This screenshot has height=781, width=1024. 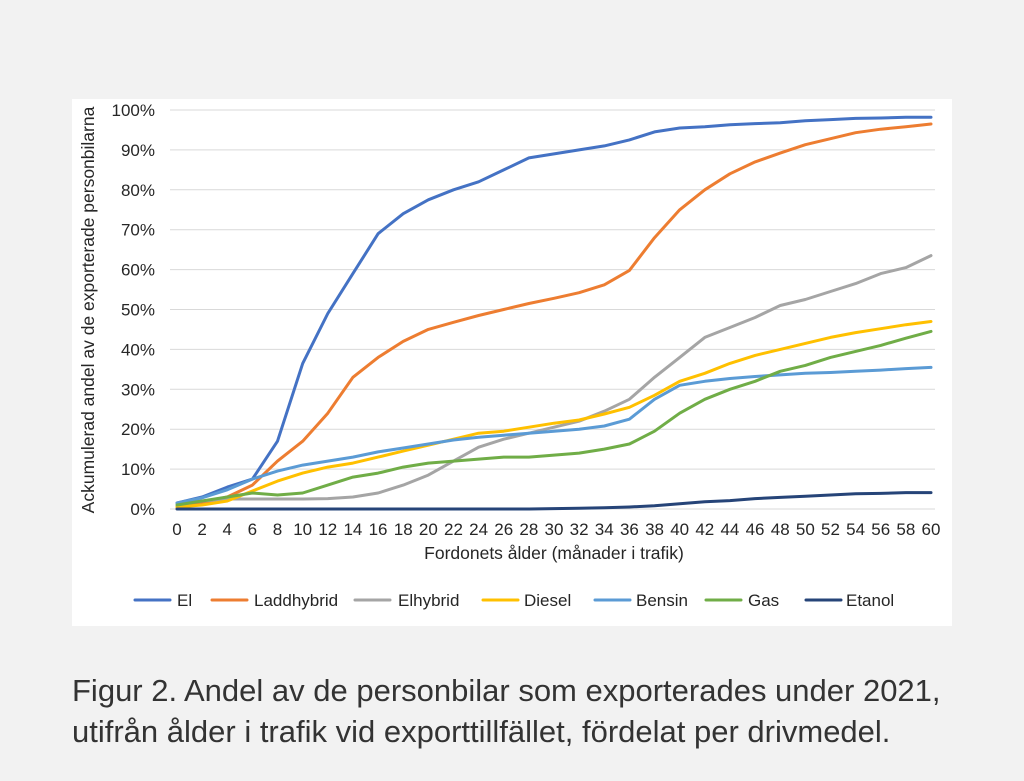 What do you see at coordinates (428, 600) in the screenshot?
I see `legend-label-elhybrid: Elhybrid` at bounding box center [428, 600].